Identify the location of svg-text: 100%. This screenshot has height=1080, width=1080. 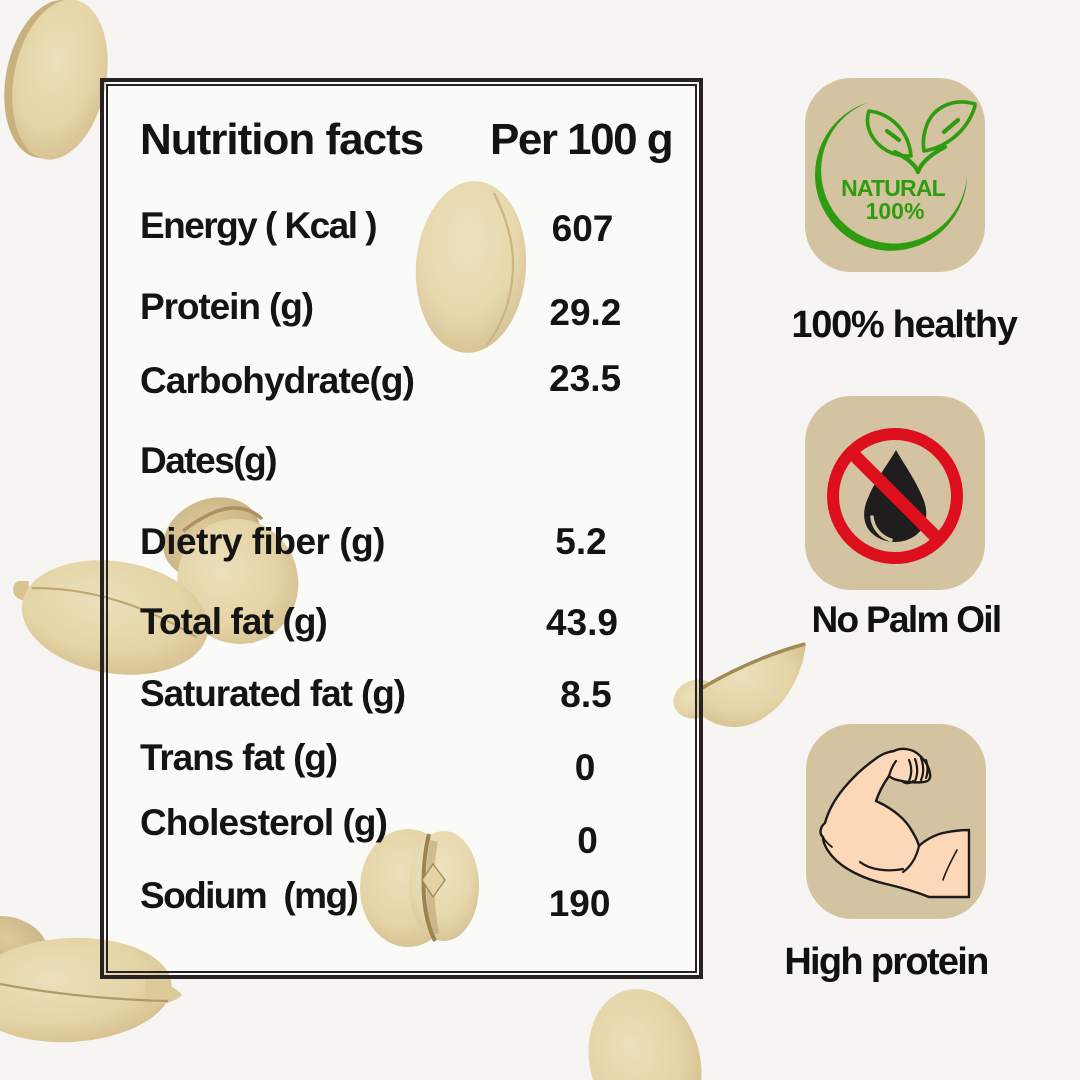
(895, 211).